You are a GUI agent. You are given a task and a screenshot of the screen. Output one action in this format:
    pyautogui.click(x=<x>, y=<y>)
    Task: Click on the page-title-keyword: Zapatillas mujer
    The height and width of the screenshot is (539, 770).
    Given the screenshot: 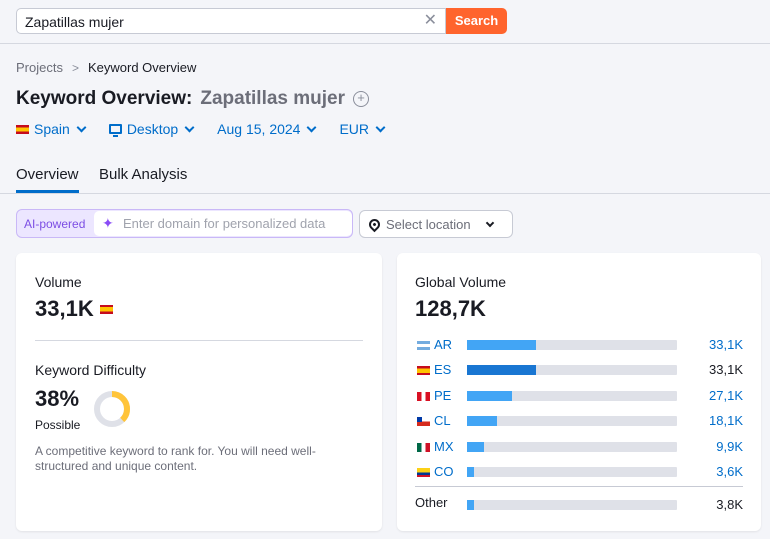 What is the action you would take?
    pyautogui.click(x=273, y=98)
    